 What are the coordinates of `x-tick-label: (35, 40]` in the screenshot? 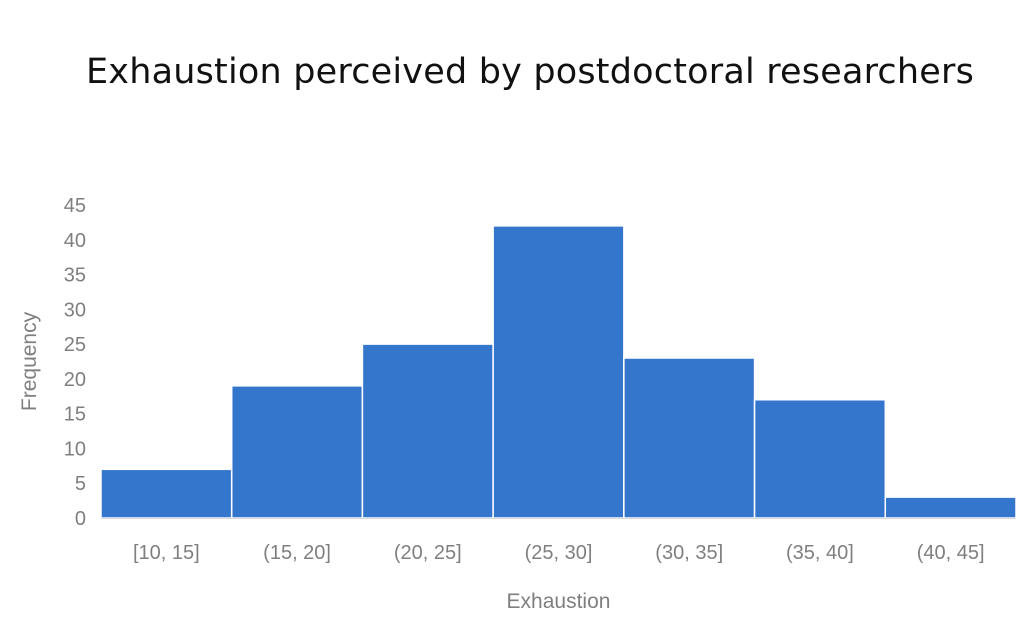 It's located at (820, 553).